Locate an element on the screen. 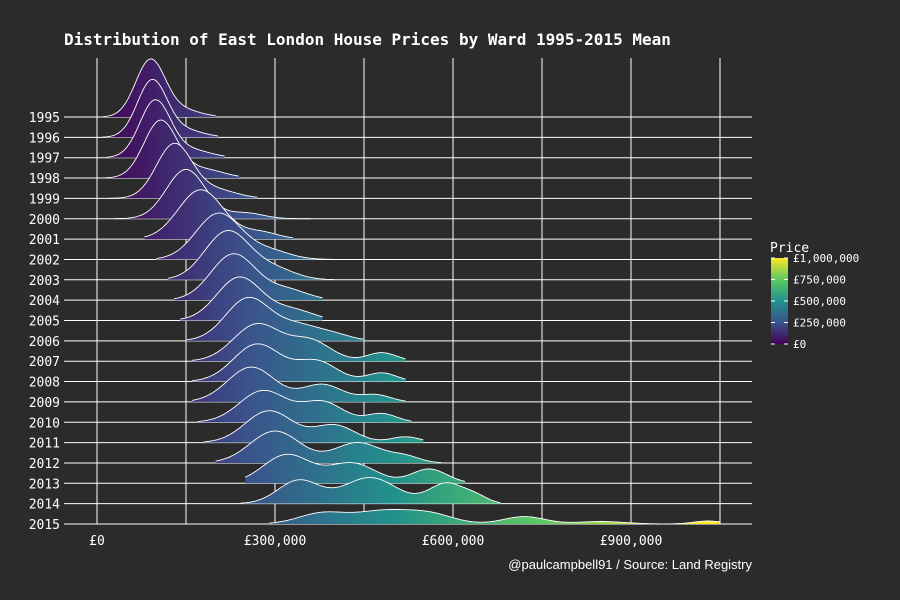  ridge-outline-2010 is located at coordinates (304, 405).